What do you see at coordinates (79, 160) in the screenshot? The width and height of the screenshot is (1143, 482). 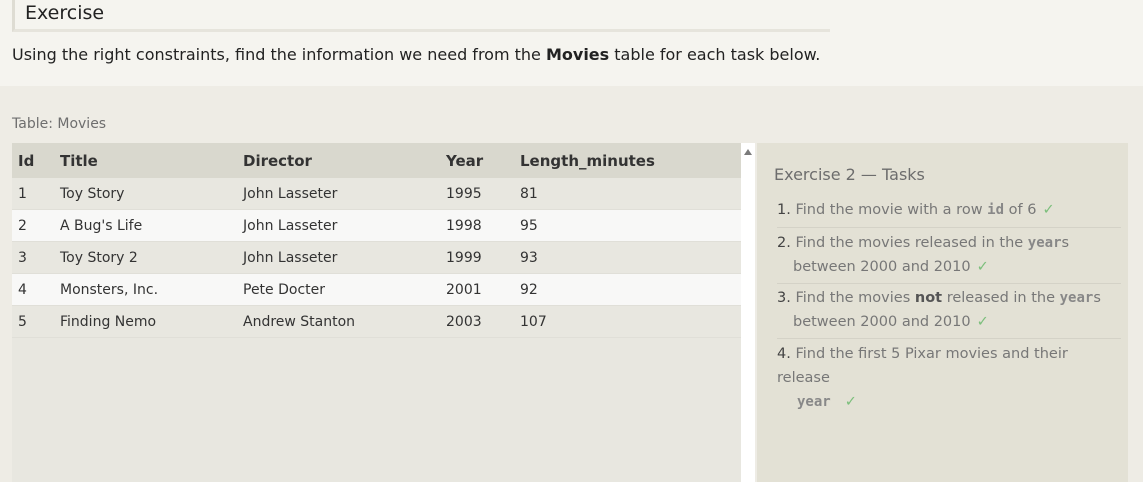 I see `column-header-title: Title` at bounding box center [79, 160].